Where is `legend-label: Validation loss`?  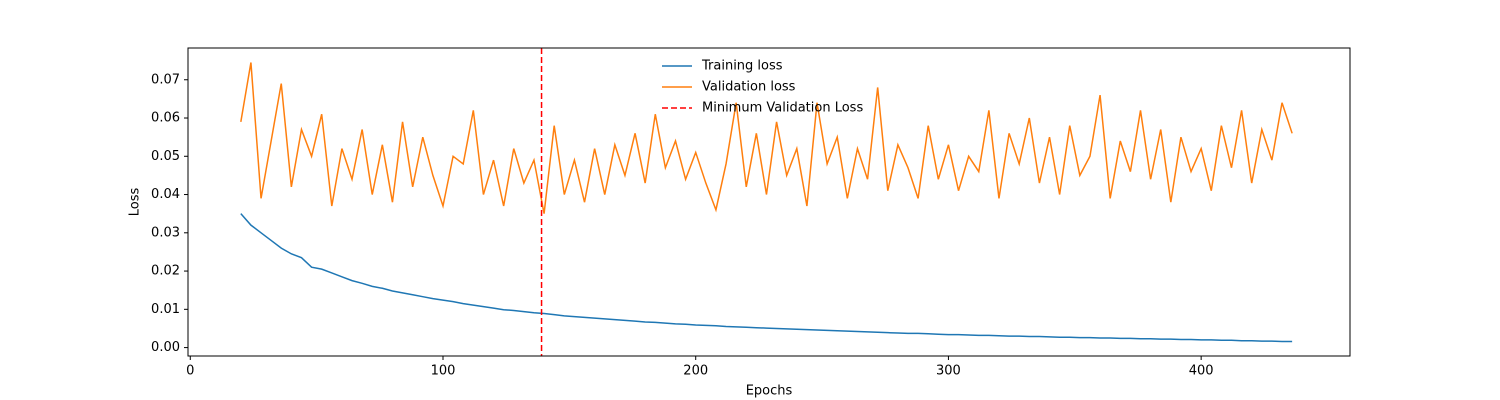
legend-label: Validation loss is located at coordinates (749, 87).